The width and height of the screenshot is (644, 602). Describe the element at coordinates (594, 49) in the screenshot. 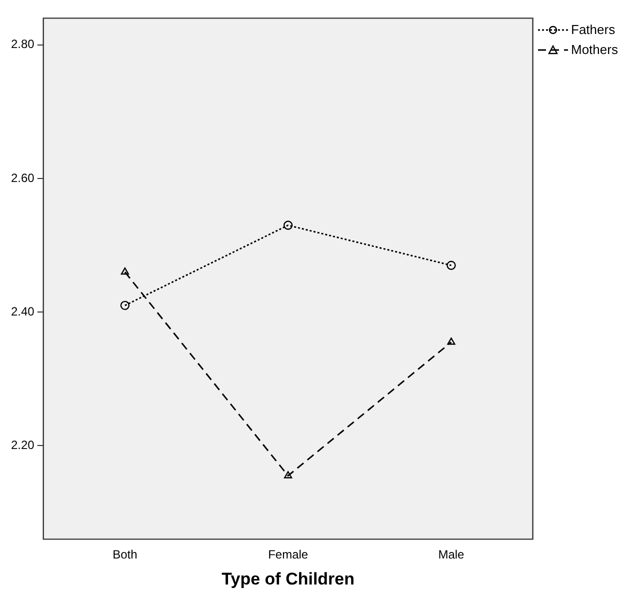

I see `legend-label: Mothers` at that location.